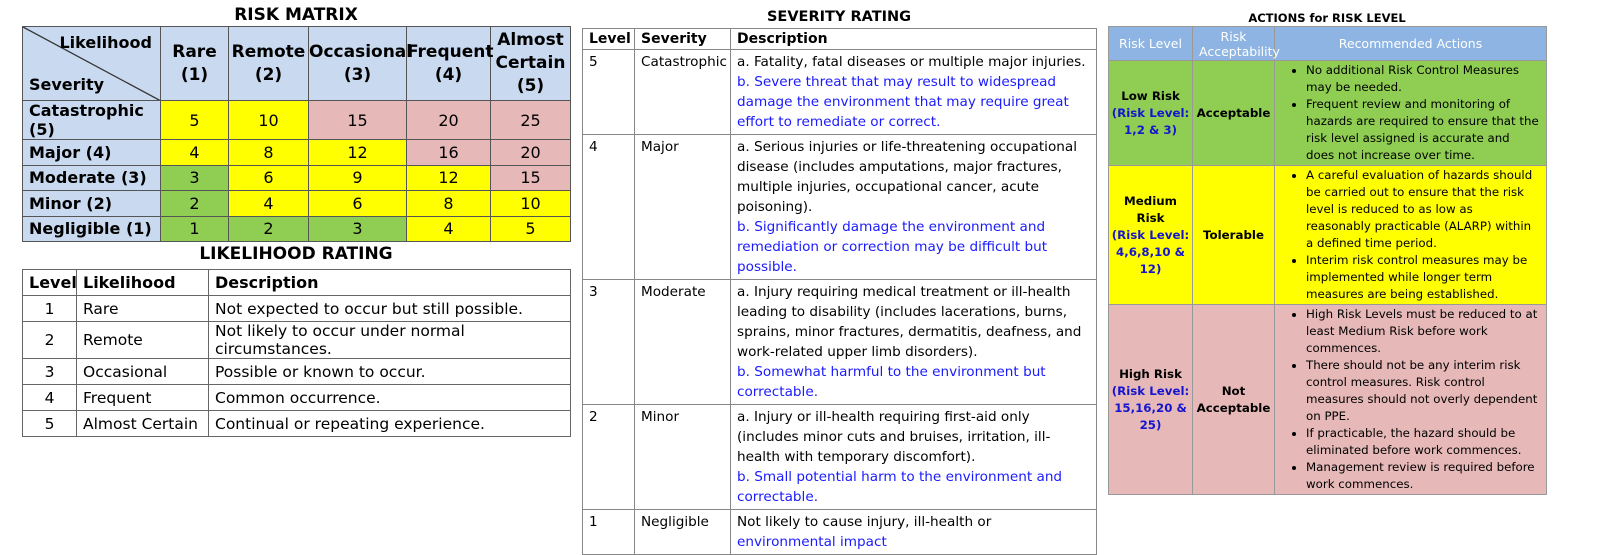  Describe the element at coordinates (1233, 235) in the screenshot. I see `risk-acceptability: Tolerable` at that location.